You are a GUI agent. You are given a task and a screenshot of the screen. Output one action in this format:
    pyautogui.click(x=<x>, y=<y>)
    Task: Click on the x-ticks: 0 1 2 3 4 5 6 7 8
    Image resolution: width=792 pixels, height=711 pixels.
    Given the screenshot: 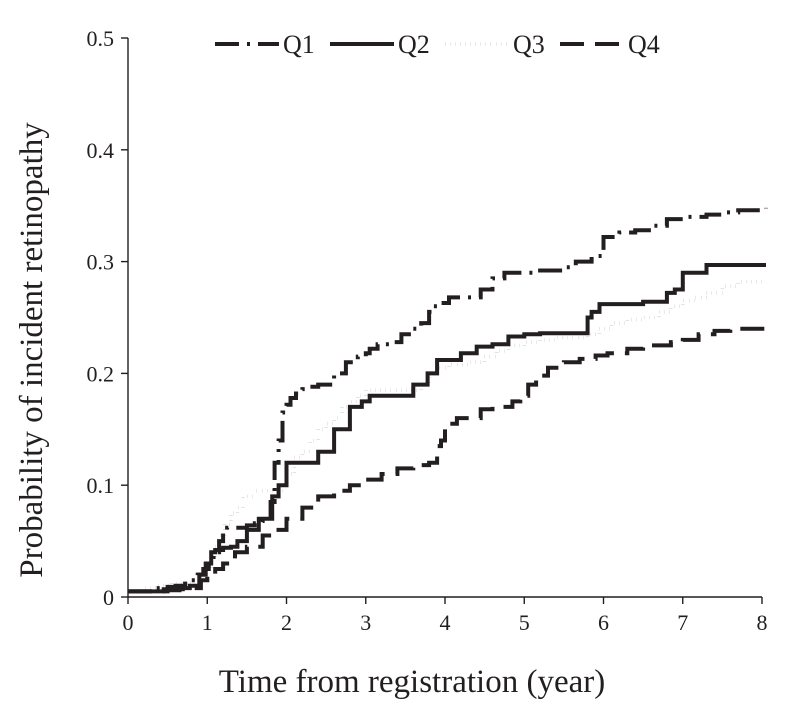 What is the action you would take?
    pyautogui.click(x=445, y=616)
    